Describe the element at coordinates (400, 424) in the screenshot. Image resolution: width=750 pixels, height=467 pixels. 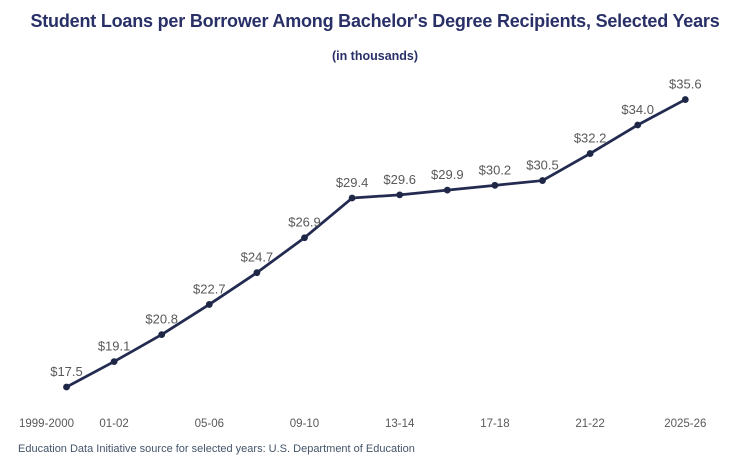
I see `x-axis-tick-label: 13-14` at that location.